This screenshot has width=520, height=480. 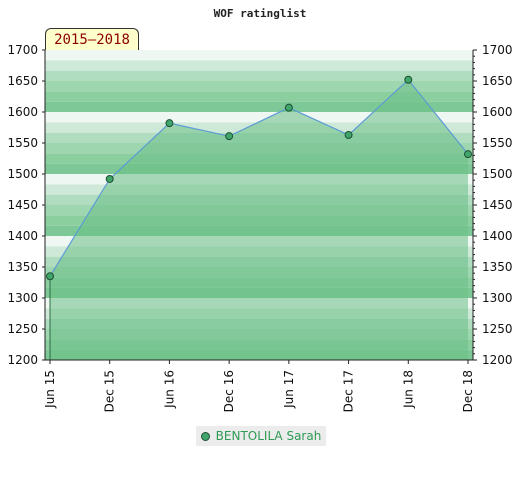 I want to click on y-tick-label-right: 1600, so click(x=497, y=112).